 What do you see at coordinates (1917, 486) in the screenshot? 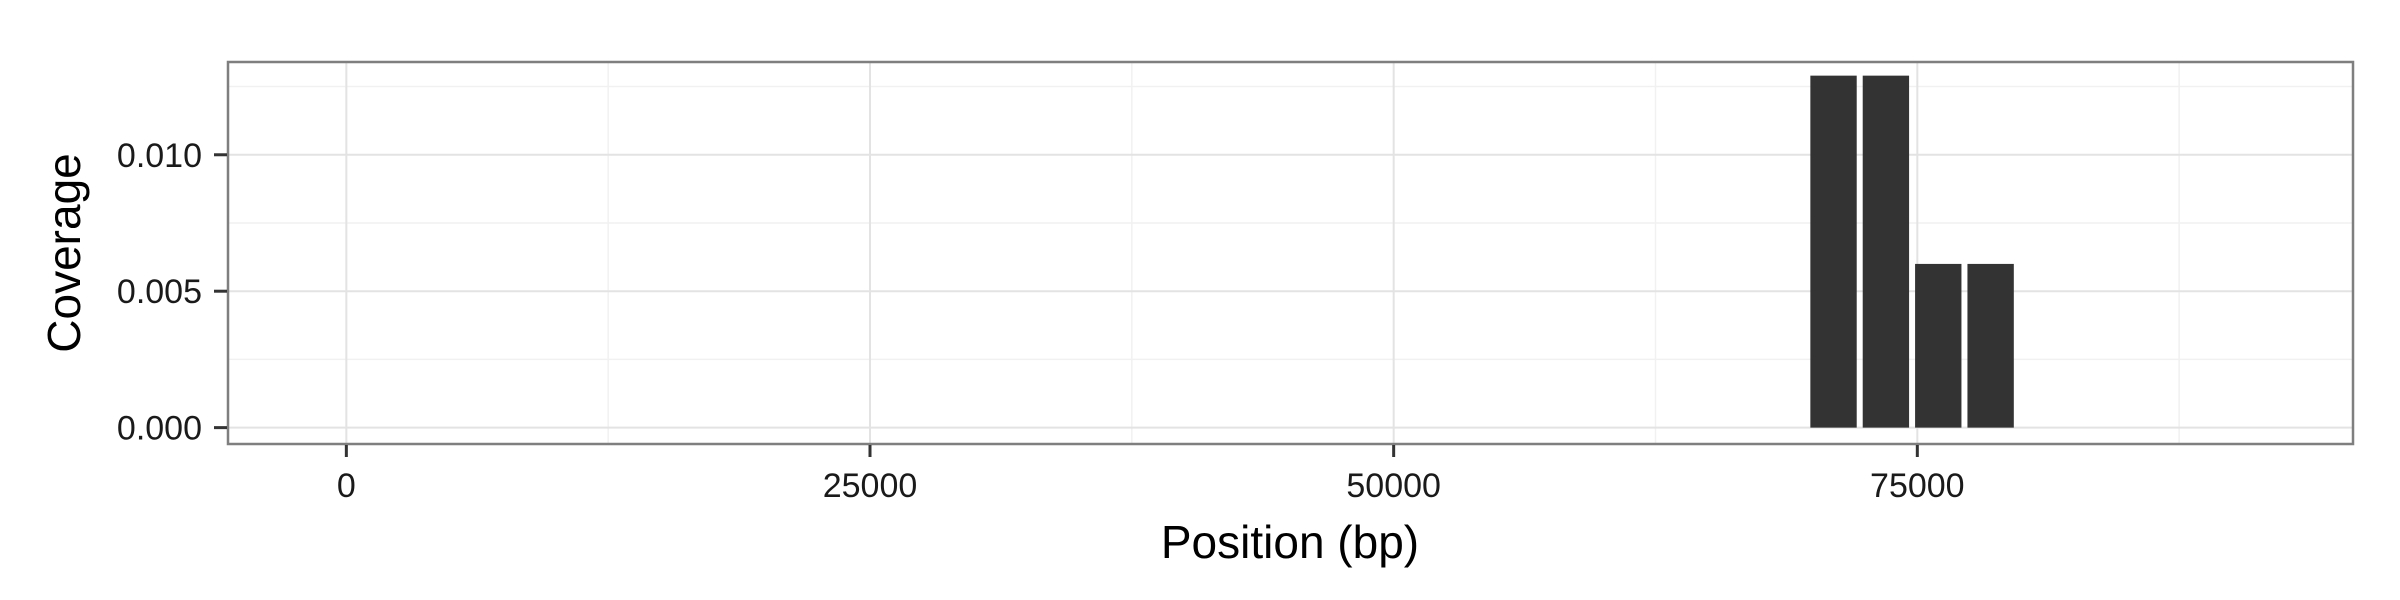
I see `x-tick-label: 75000` at bounding box center [1917, 486].